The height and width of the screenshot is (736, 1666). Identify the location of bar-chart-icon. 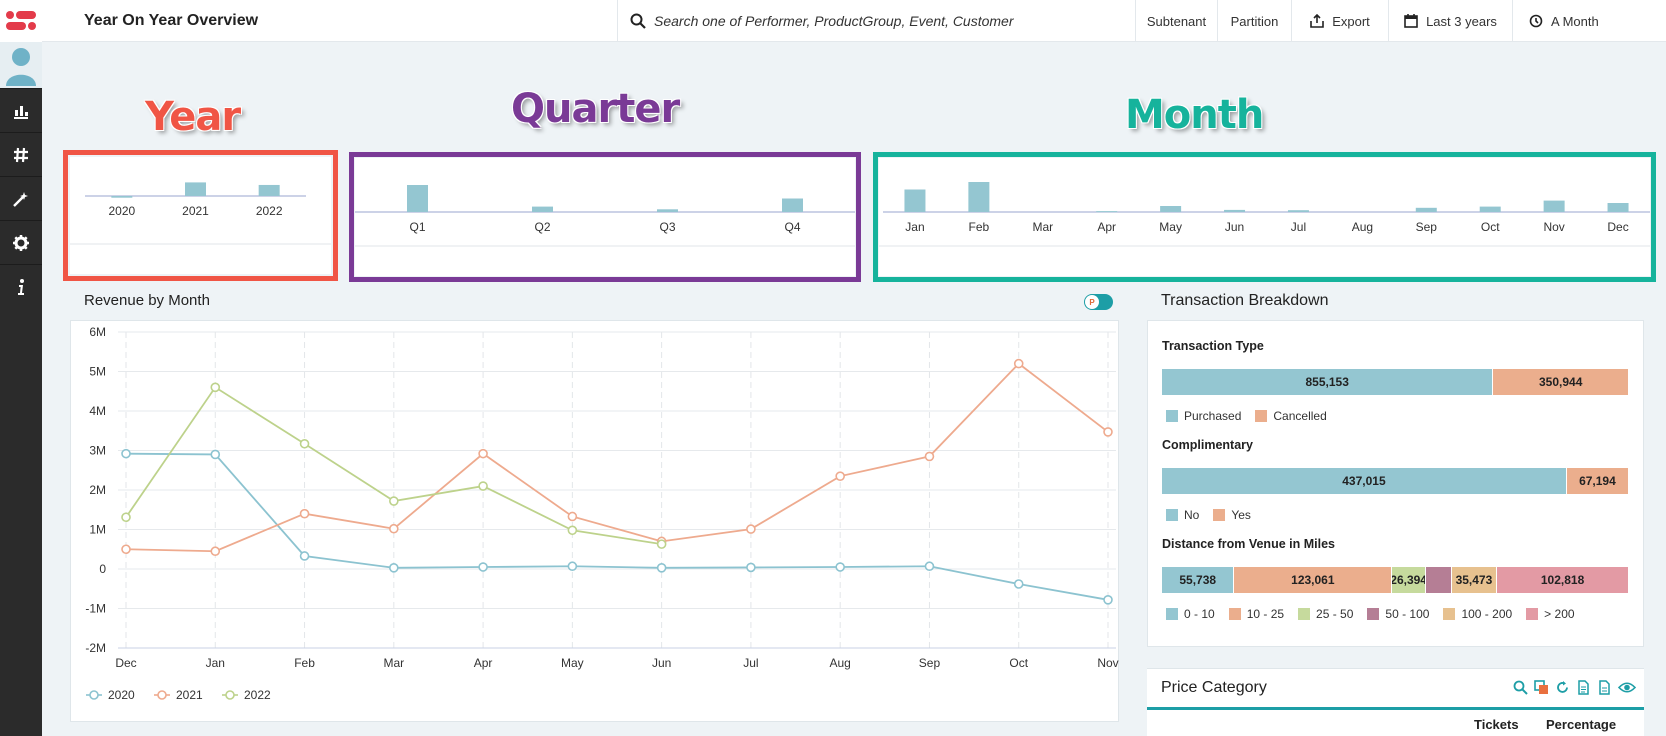
(21, 110).